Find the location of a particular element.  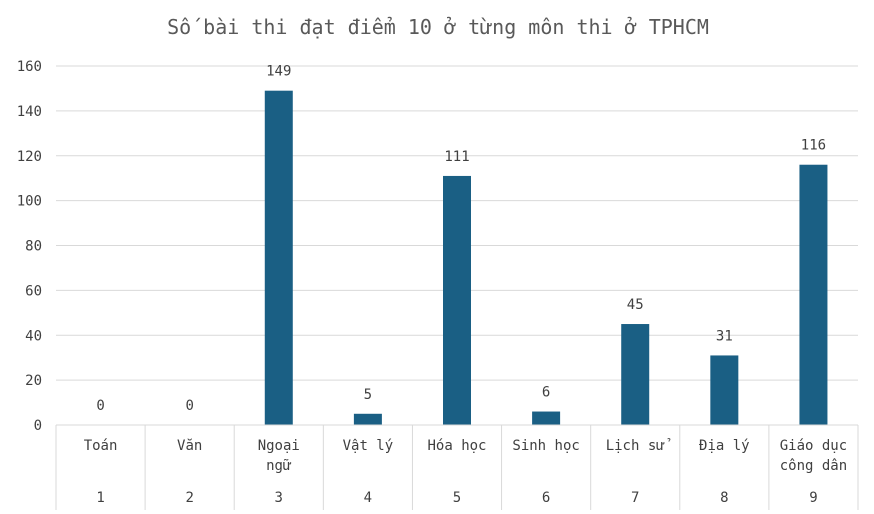

y-tick-label: 60 is located at coordinates (33, 291).